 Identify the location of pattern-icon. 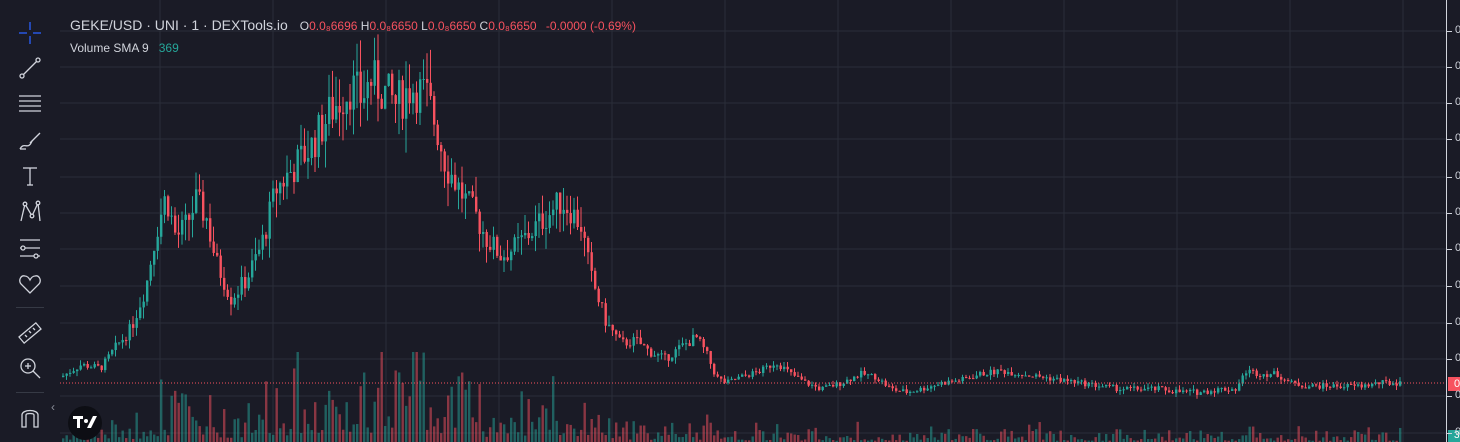
(30, 211).